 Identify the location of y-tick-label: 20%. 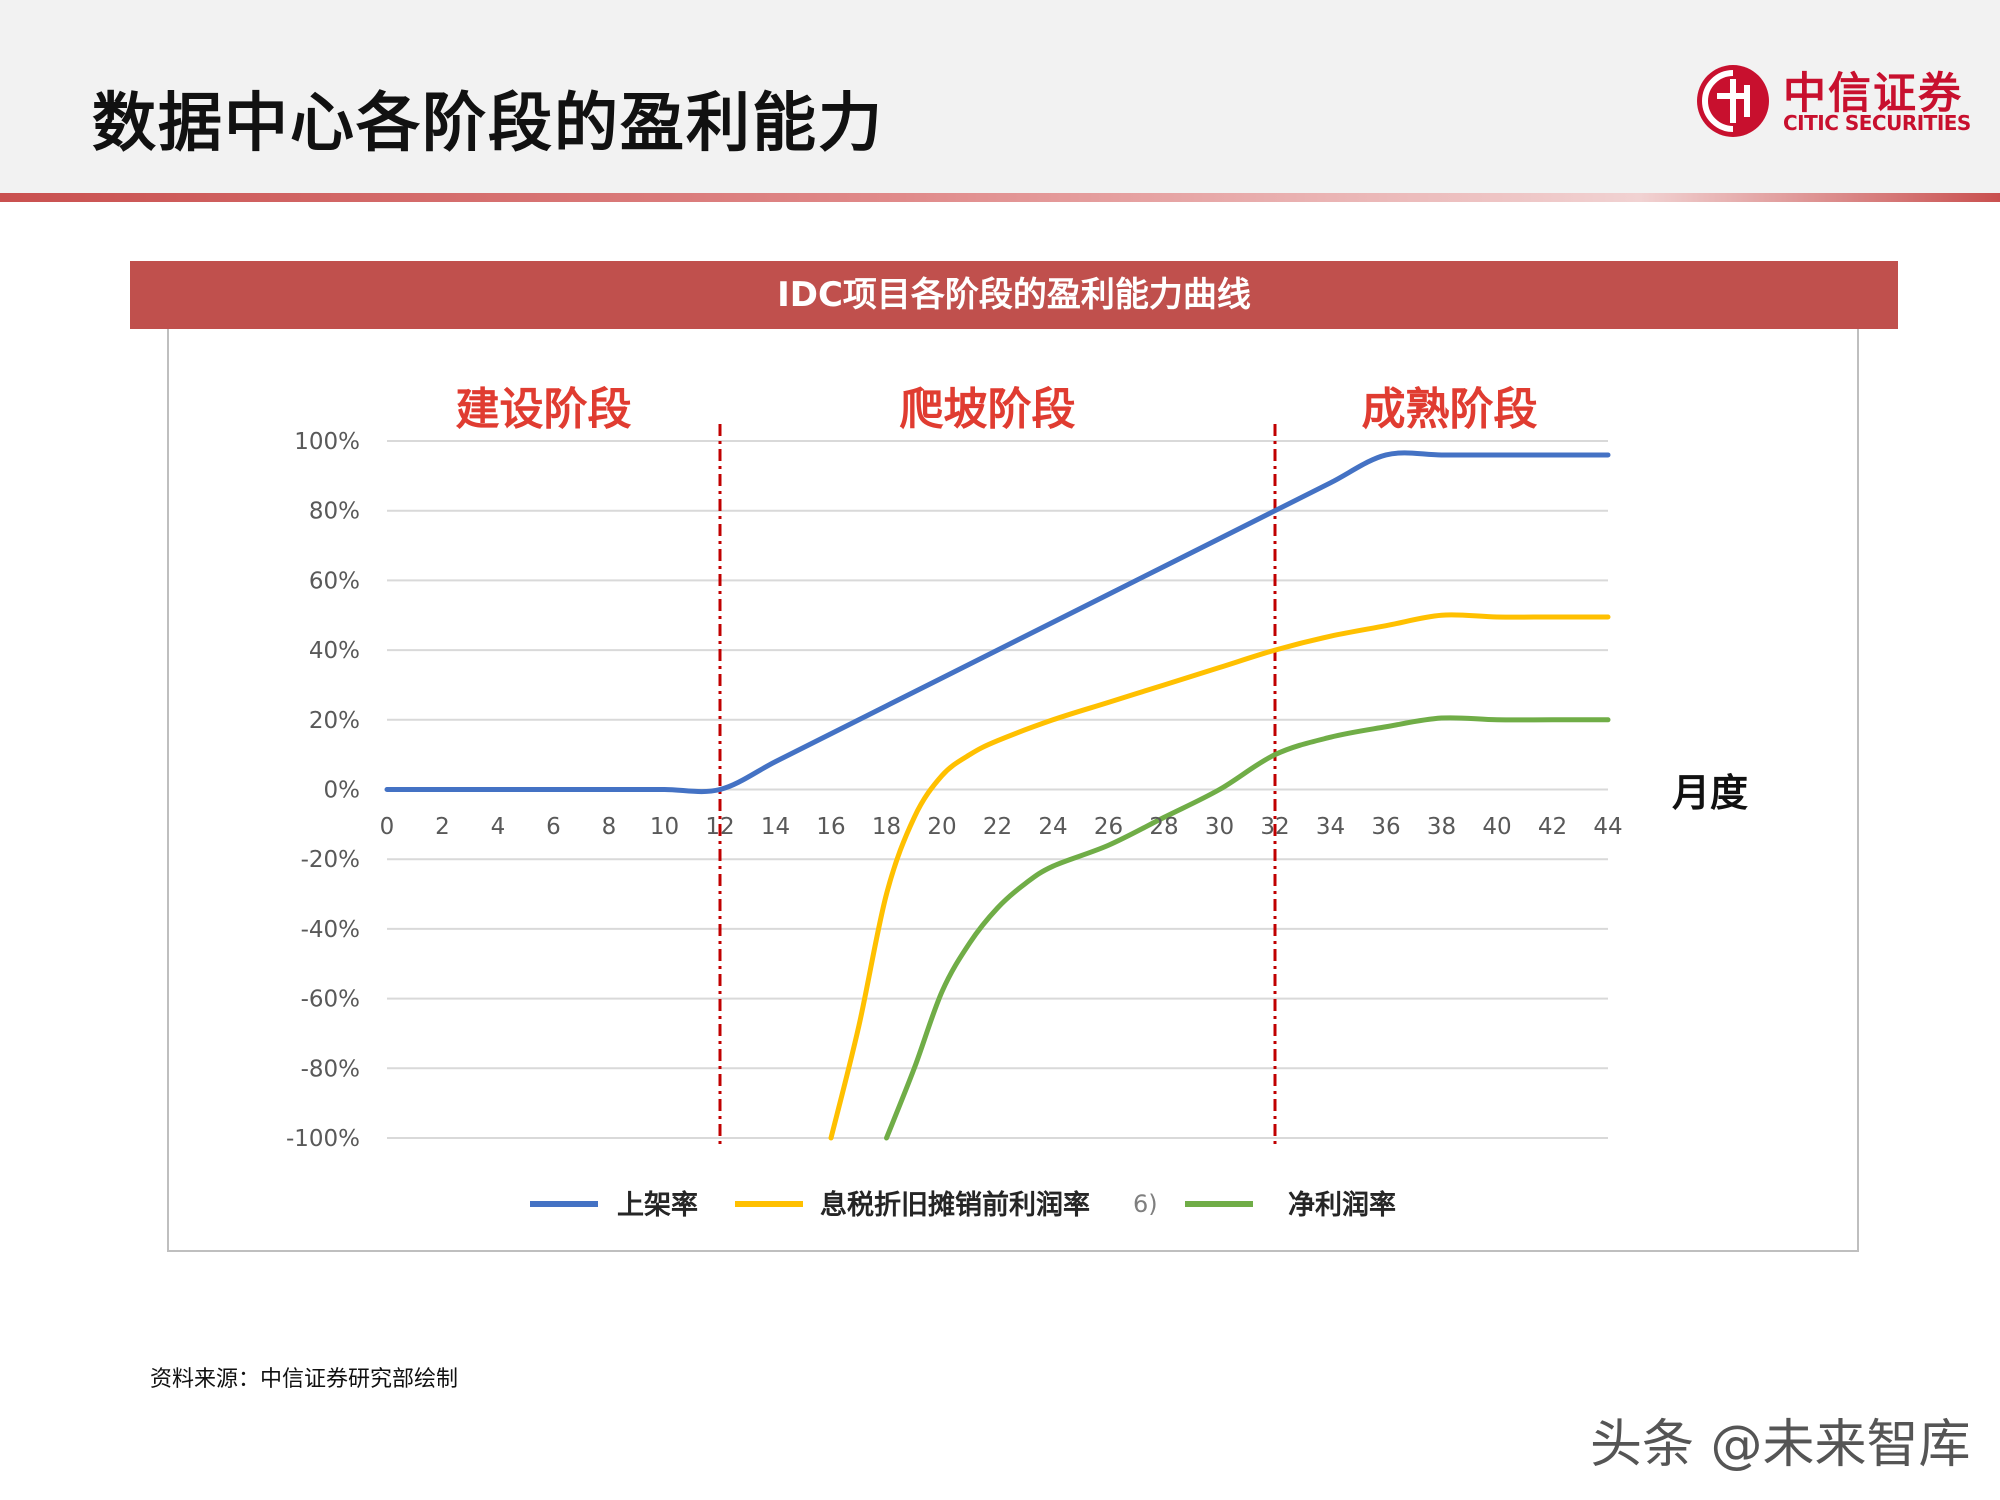
(334, 721).